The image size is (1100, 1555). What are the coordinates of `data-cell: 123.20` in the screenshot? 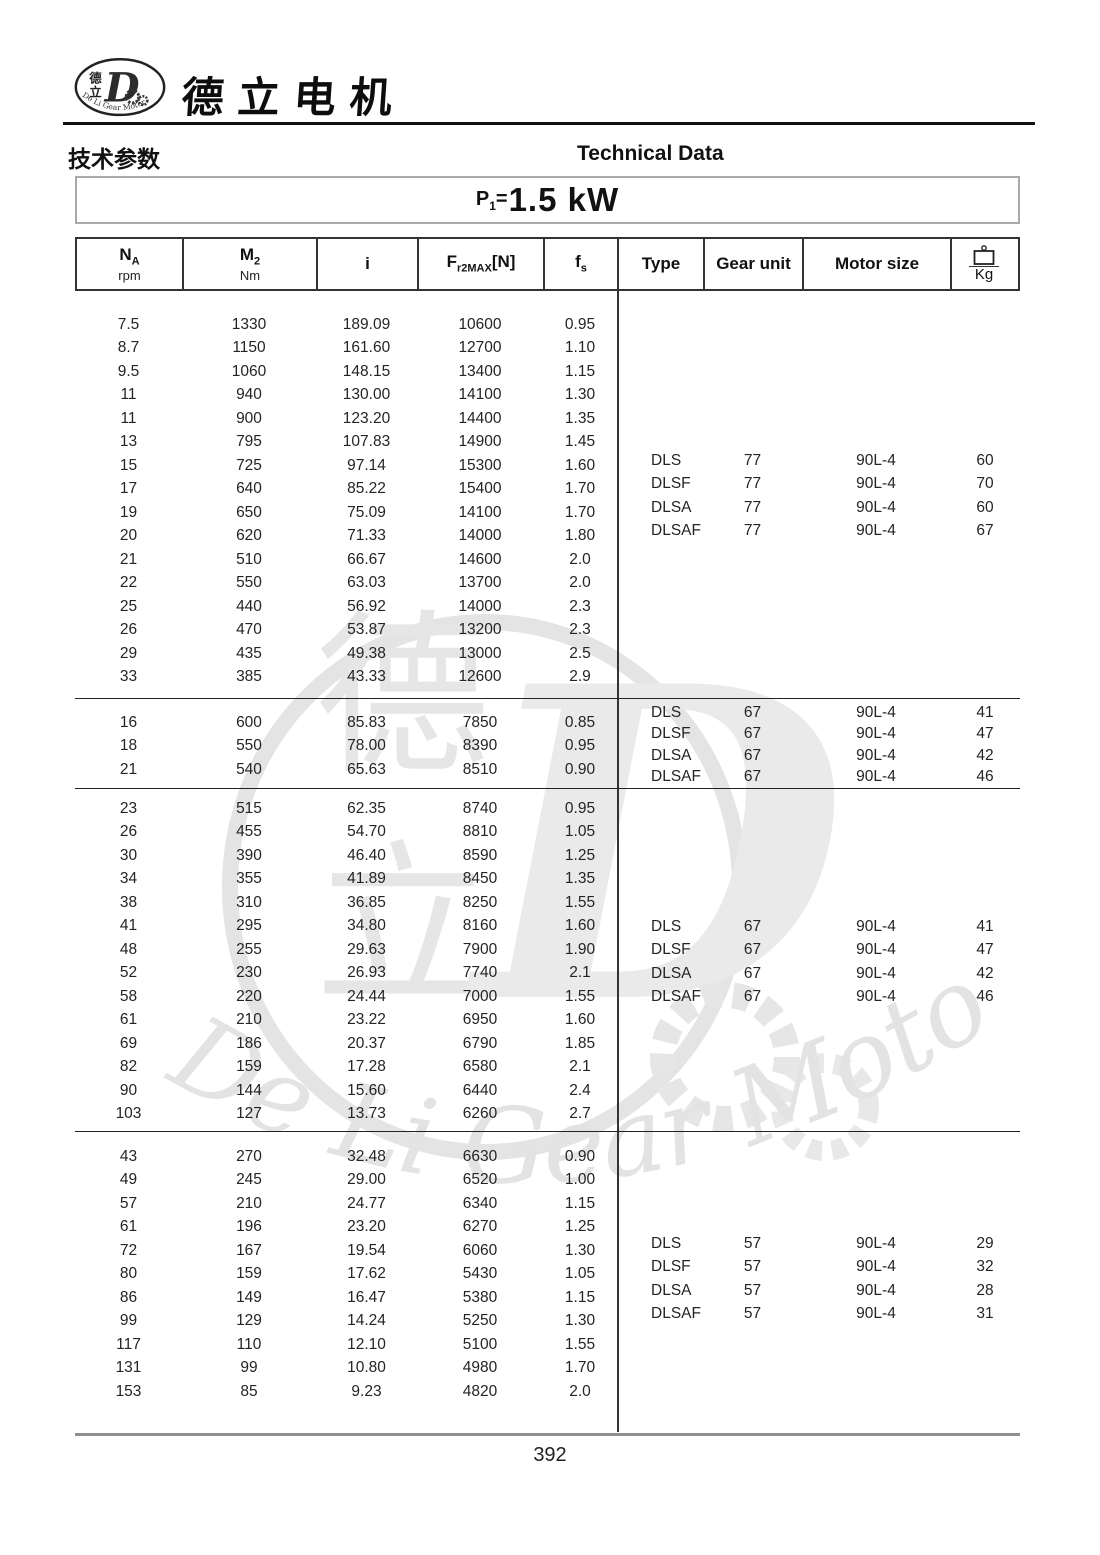 It's located at (366, 418).